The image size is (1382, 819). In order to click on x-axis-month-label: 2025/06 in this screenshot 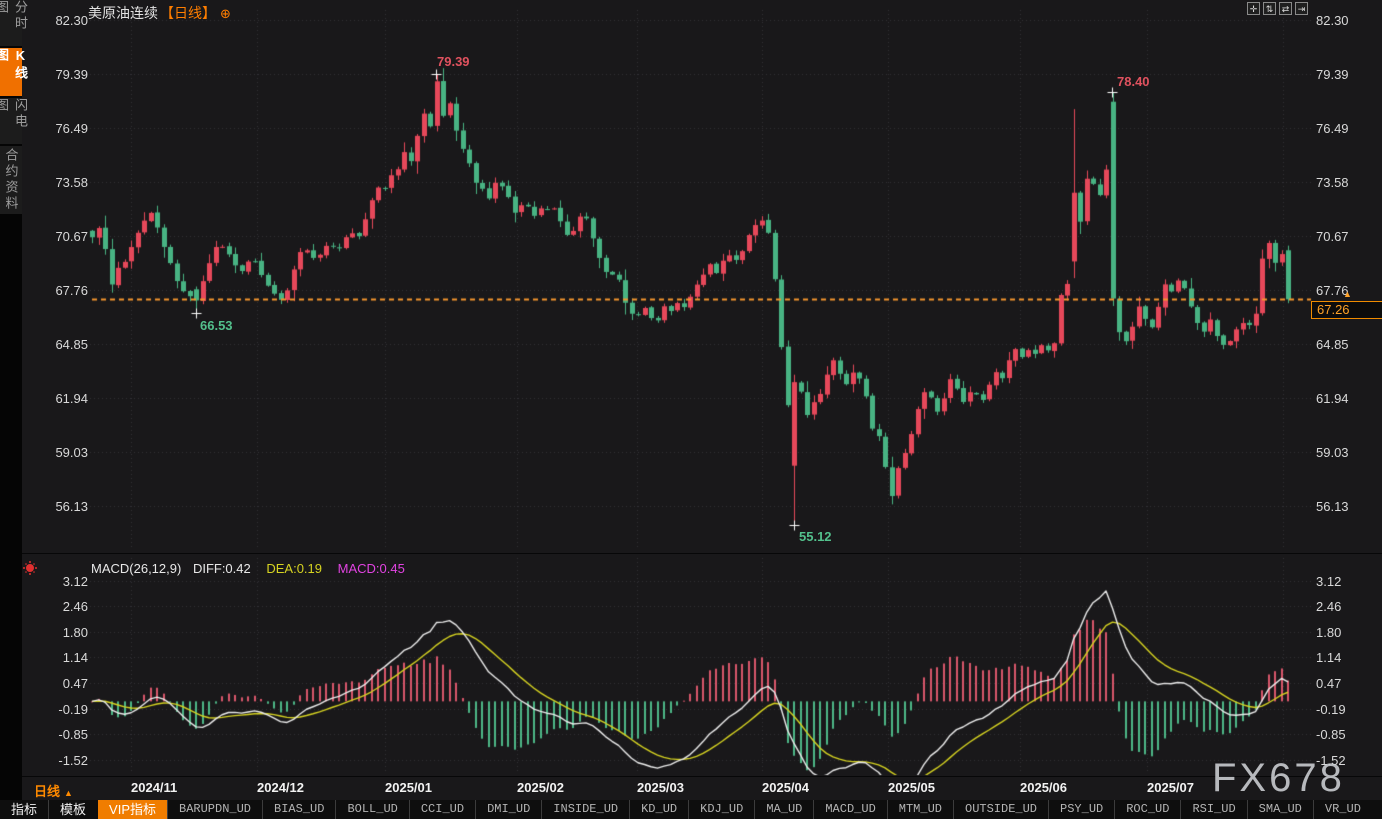, I will do `click(1043, 787)`.